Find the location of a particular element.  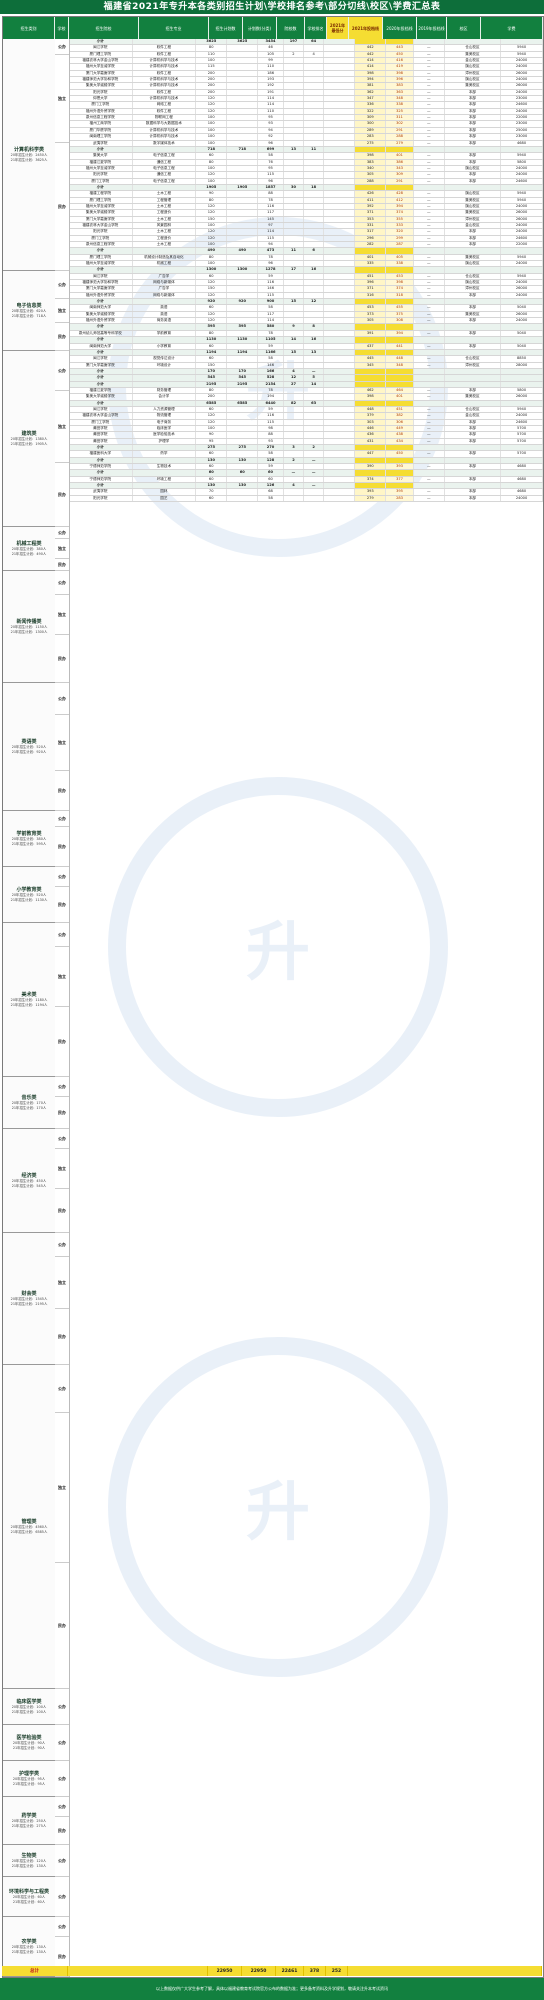

table-row: 厦门华厦学院 计算机科学与技术 100 94 289 291— 本部 25000 is located at coordinates (273, 131).